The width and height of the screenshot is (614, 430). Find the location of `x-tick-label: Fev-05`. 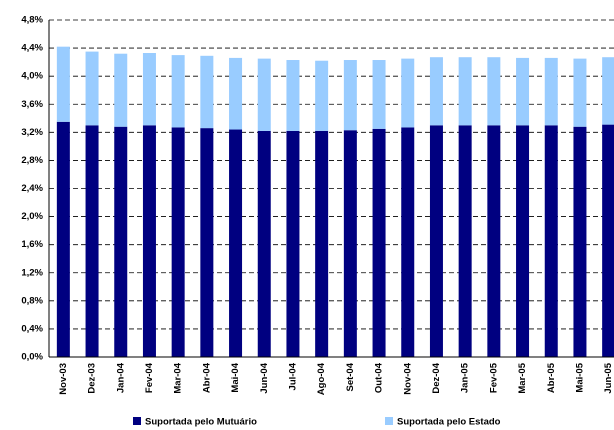

x-tick-label: Fev-05 is located at coordinates (493, 377).